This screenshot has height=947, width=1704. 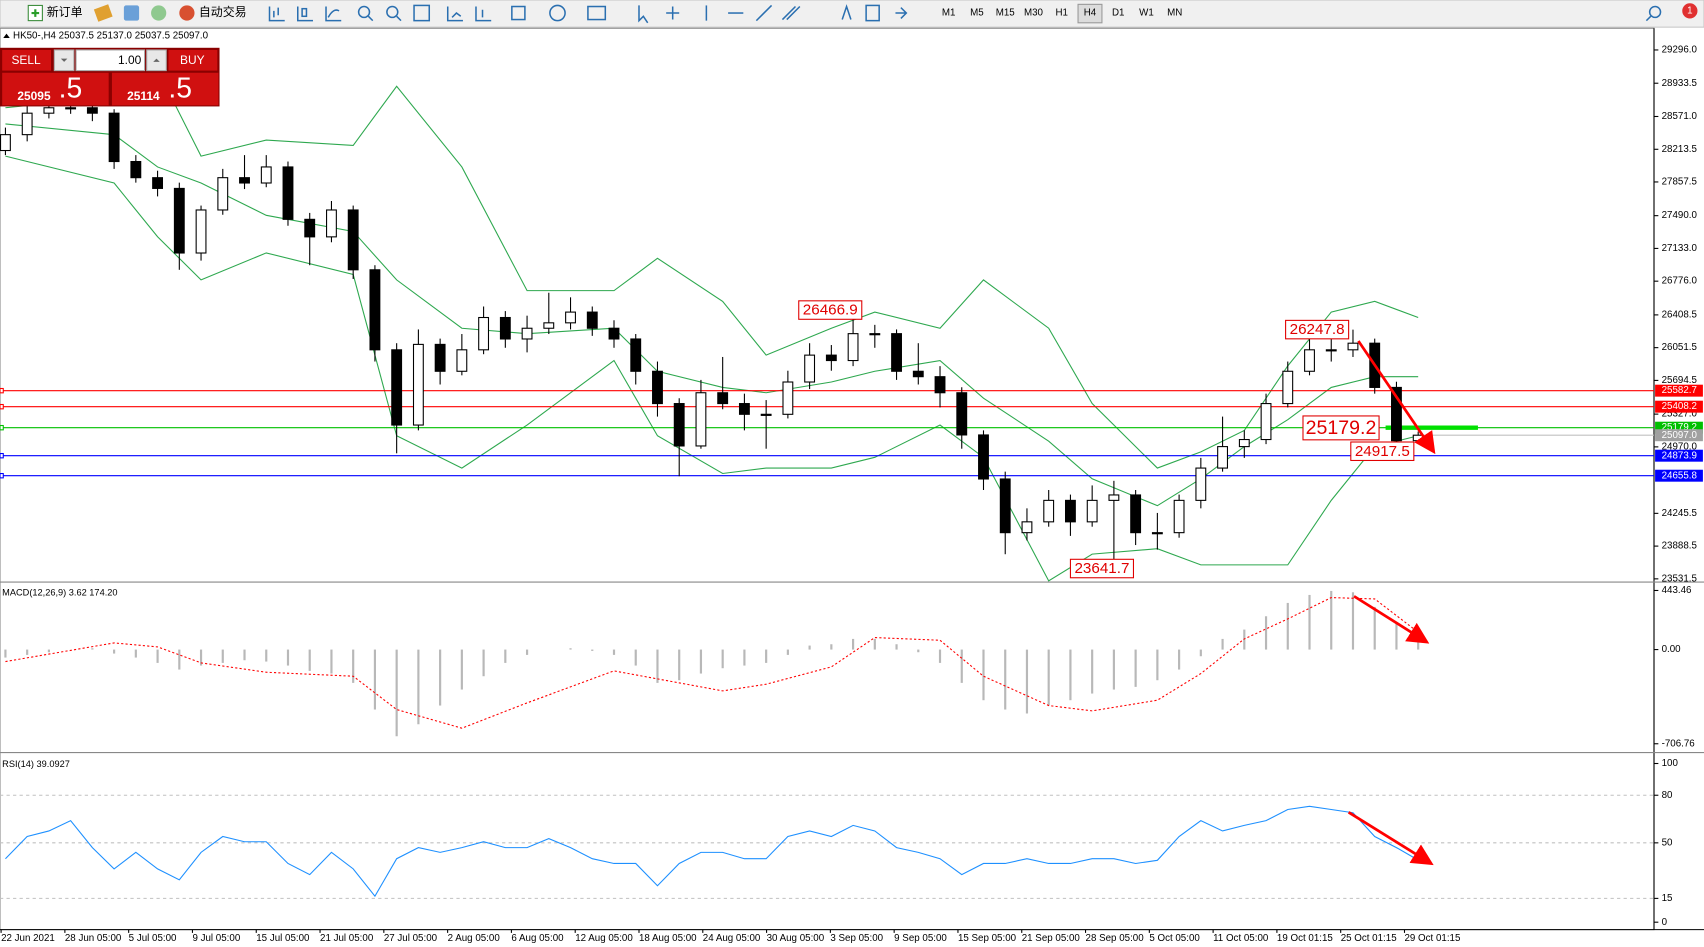 What do you see at coordinates (165, 89) in the screenshot?
I see `ask-box` at bounding box center [165, 89].